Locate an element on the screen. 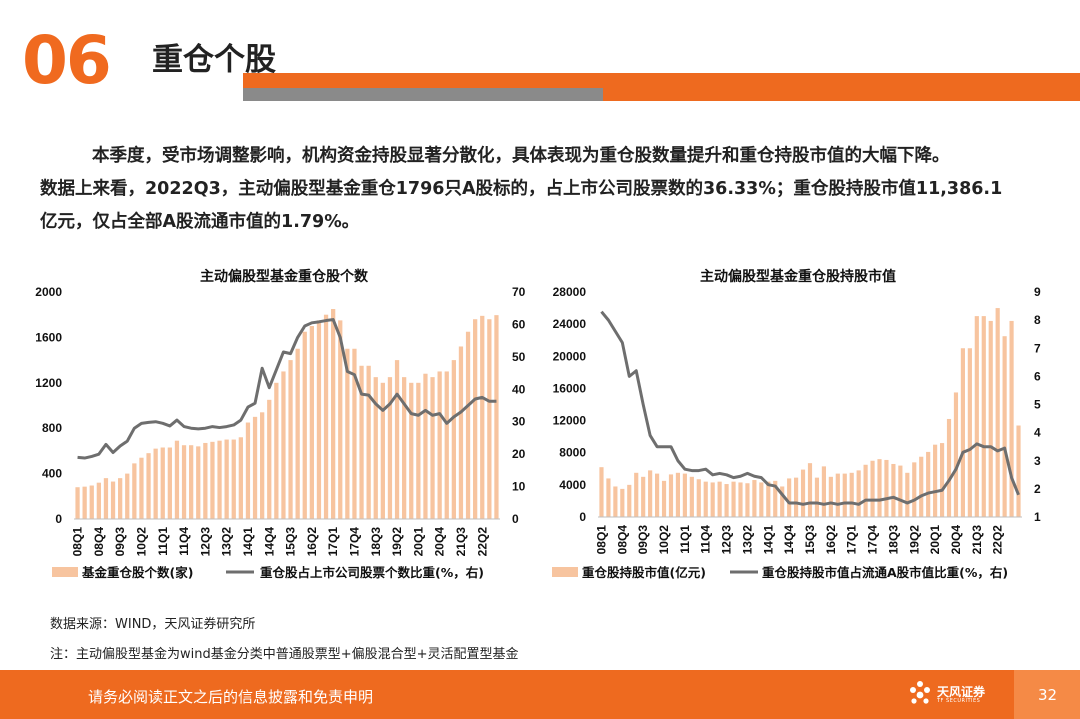  x-axis-tick: 10Q2 is located at coordinates (141, 542).